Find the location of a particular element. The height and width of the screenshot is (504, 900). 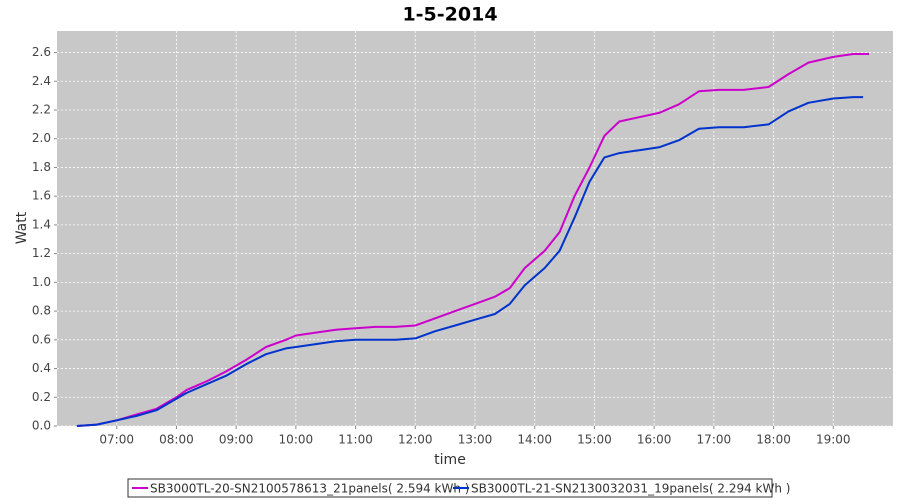

x-tick-label: 07:00 is located at coordinates (116, 440).